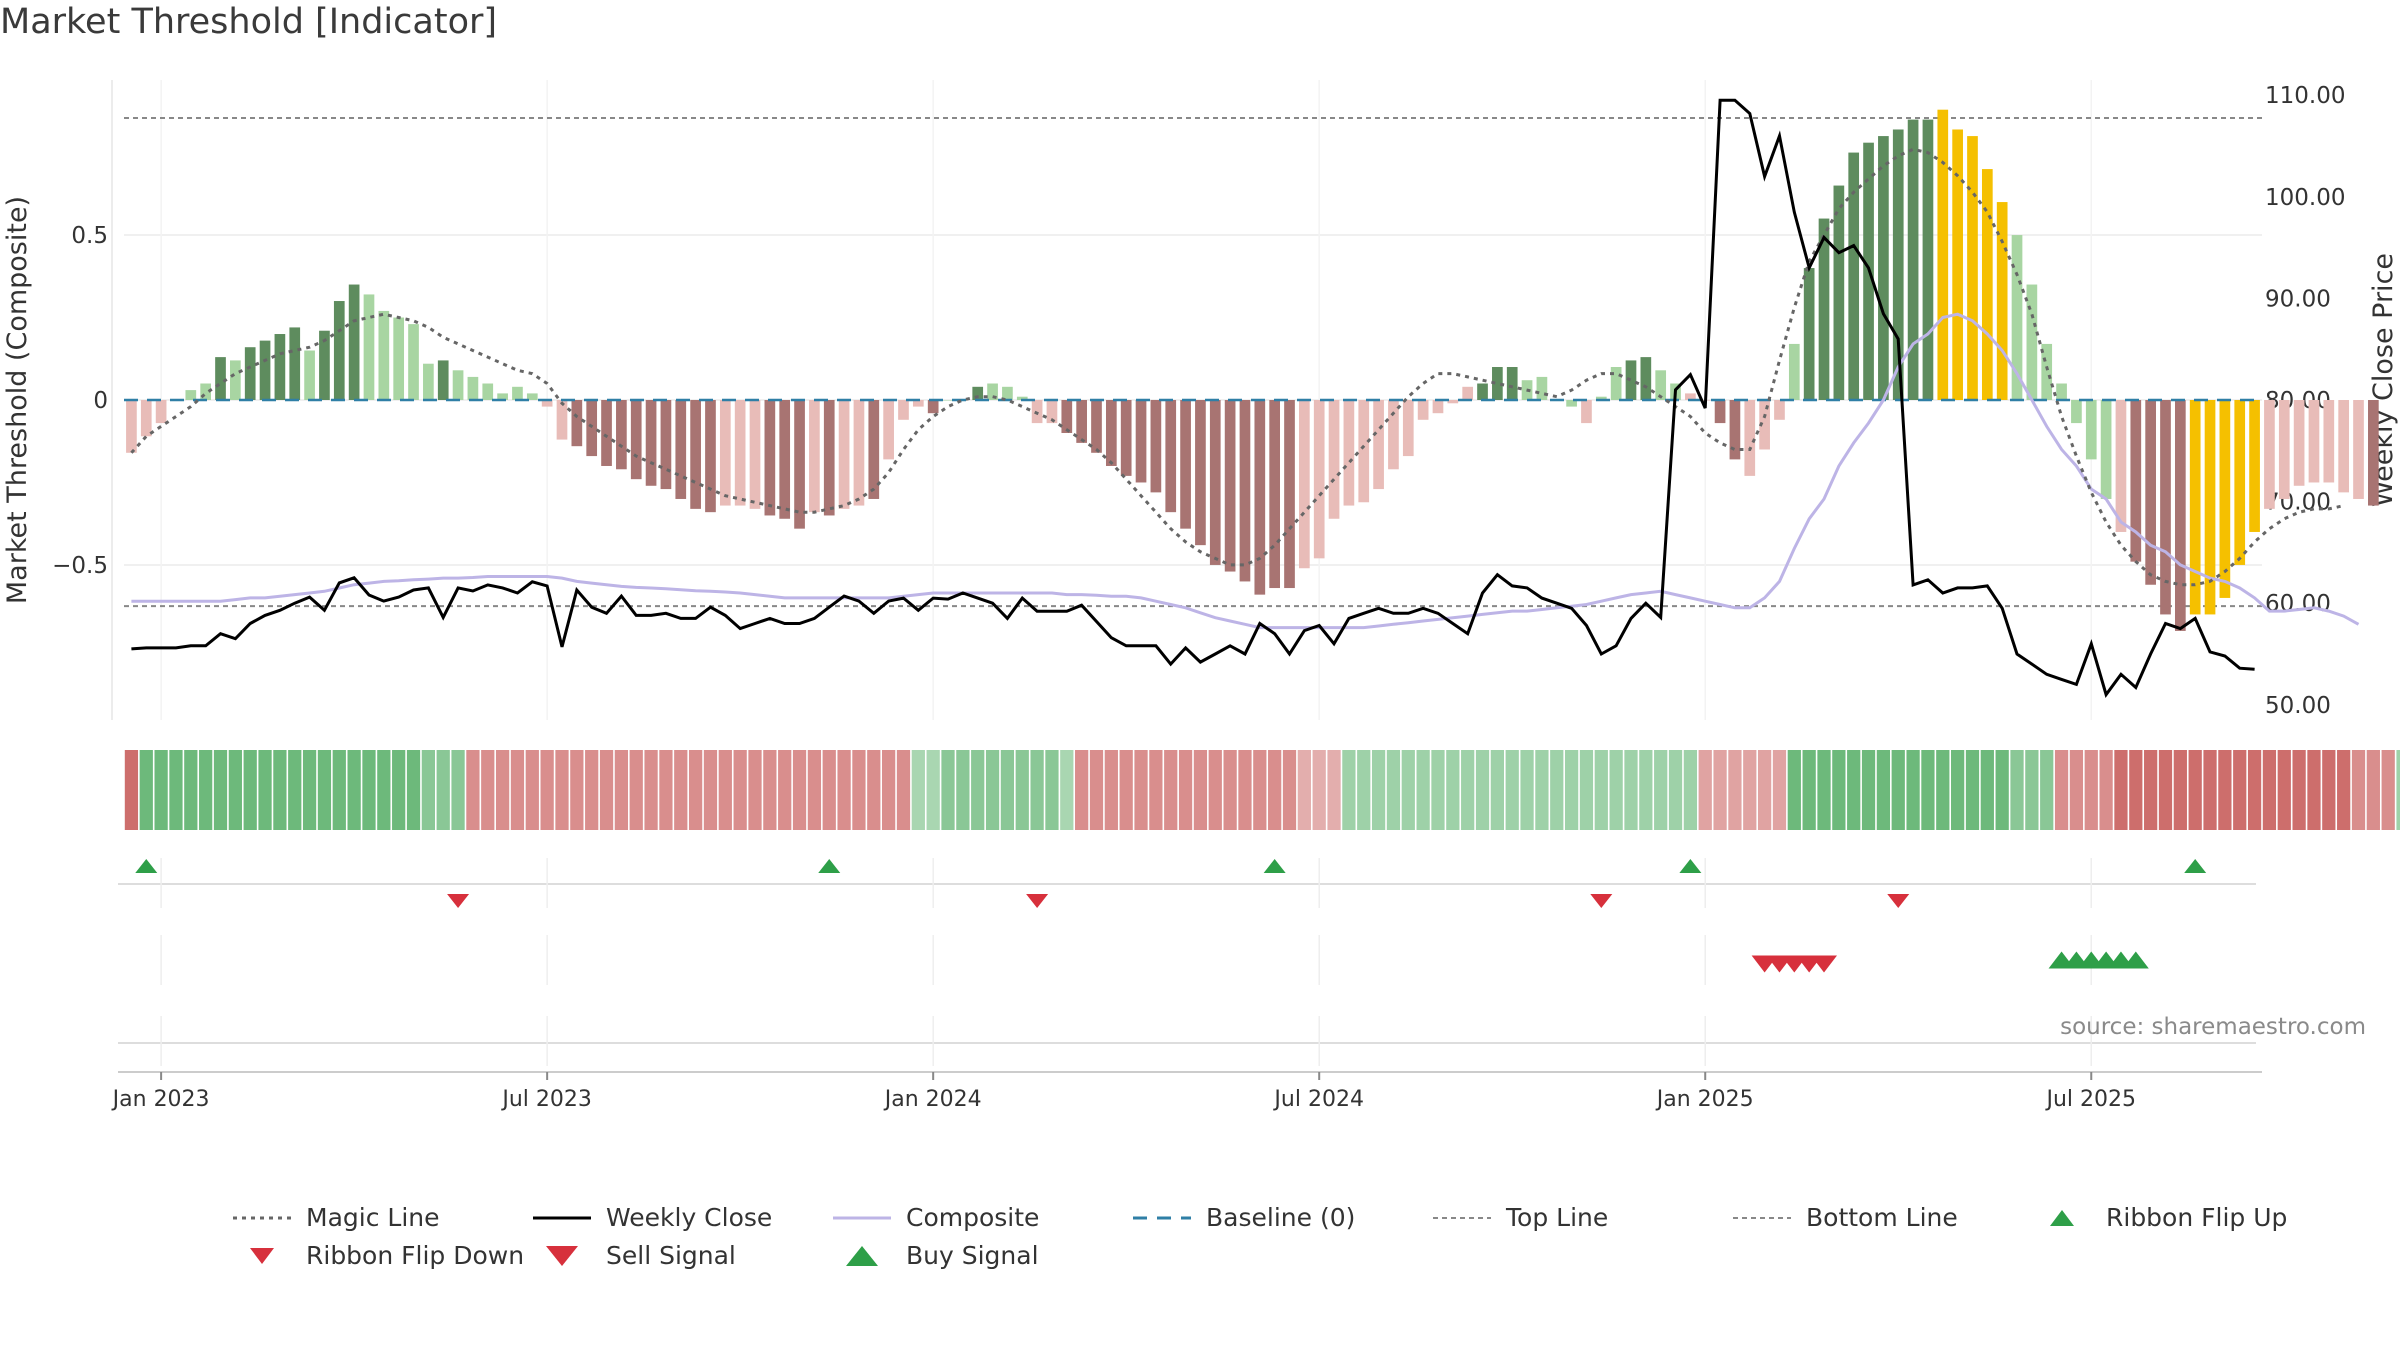 The image size is (2400, 1350). Describe the element at coordinates (160, 1099) in the screenshot. I see `x-tick-label: Jan 2023` at that location.